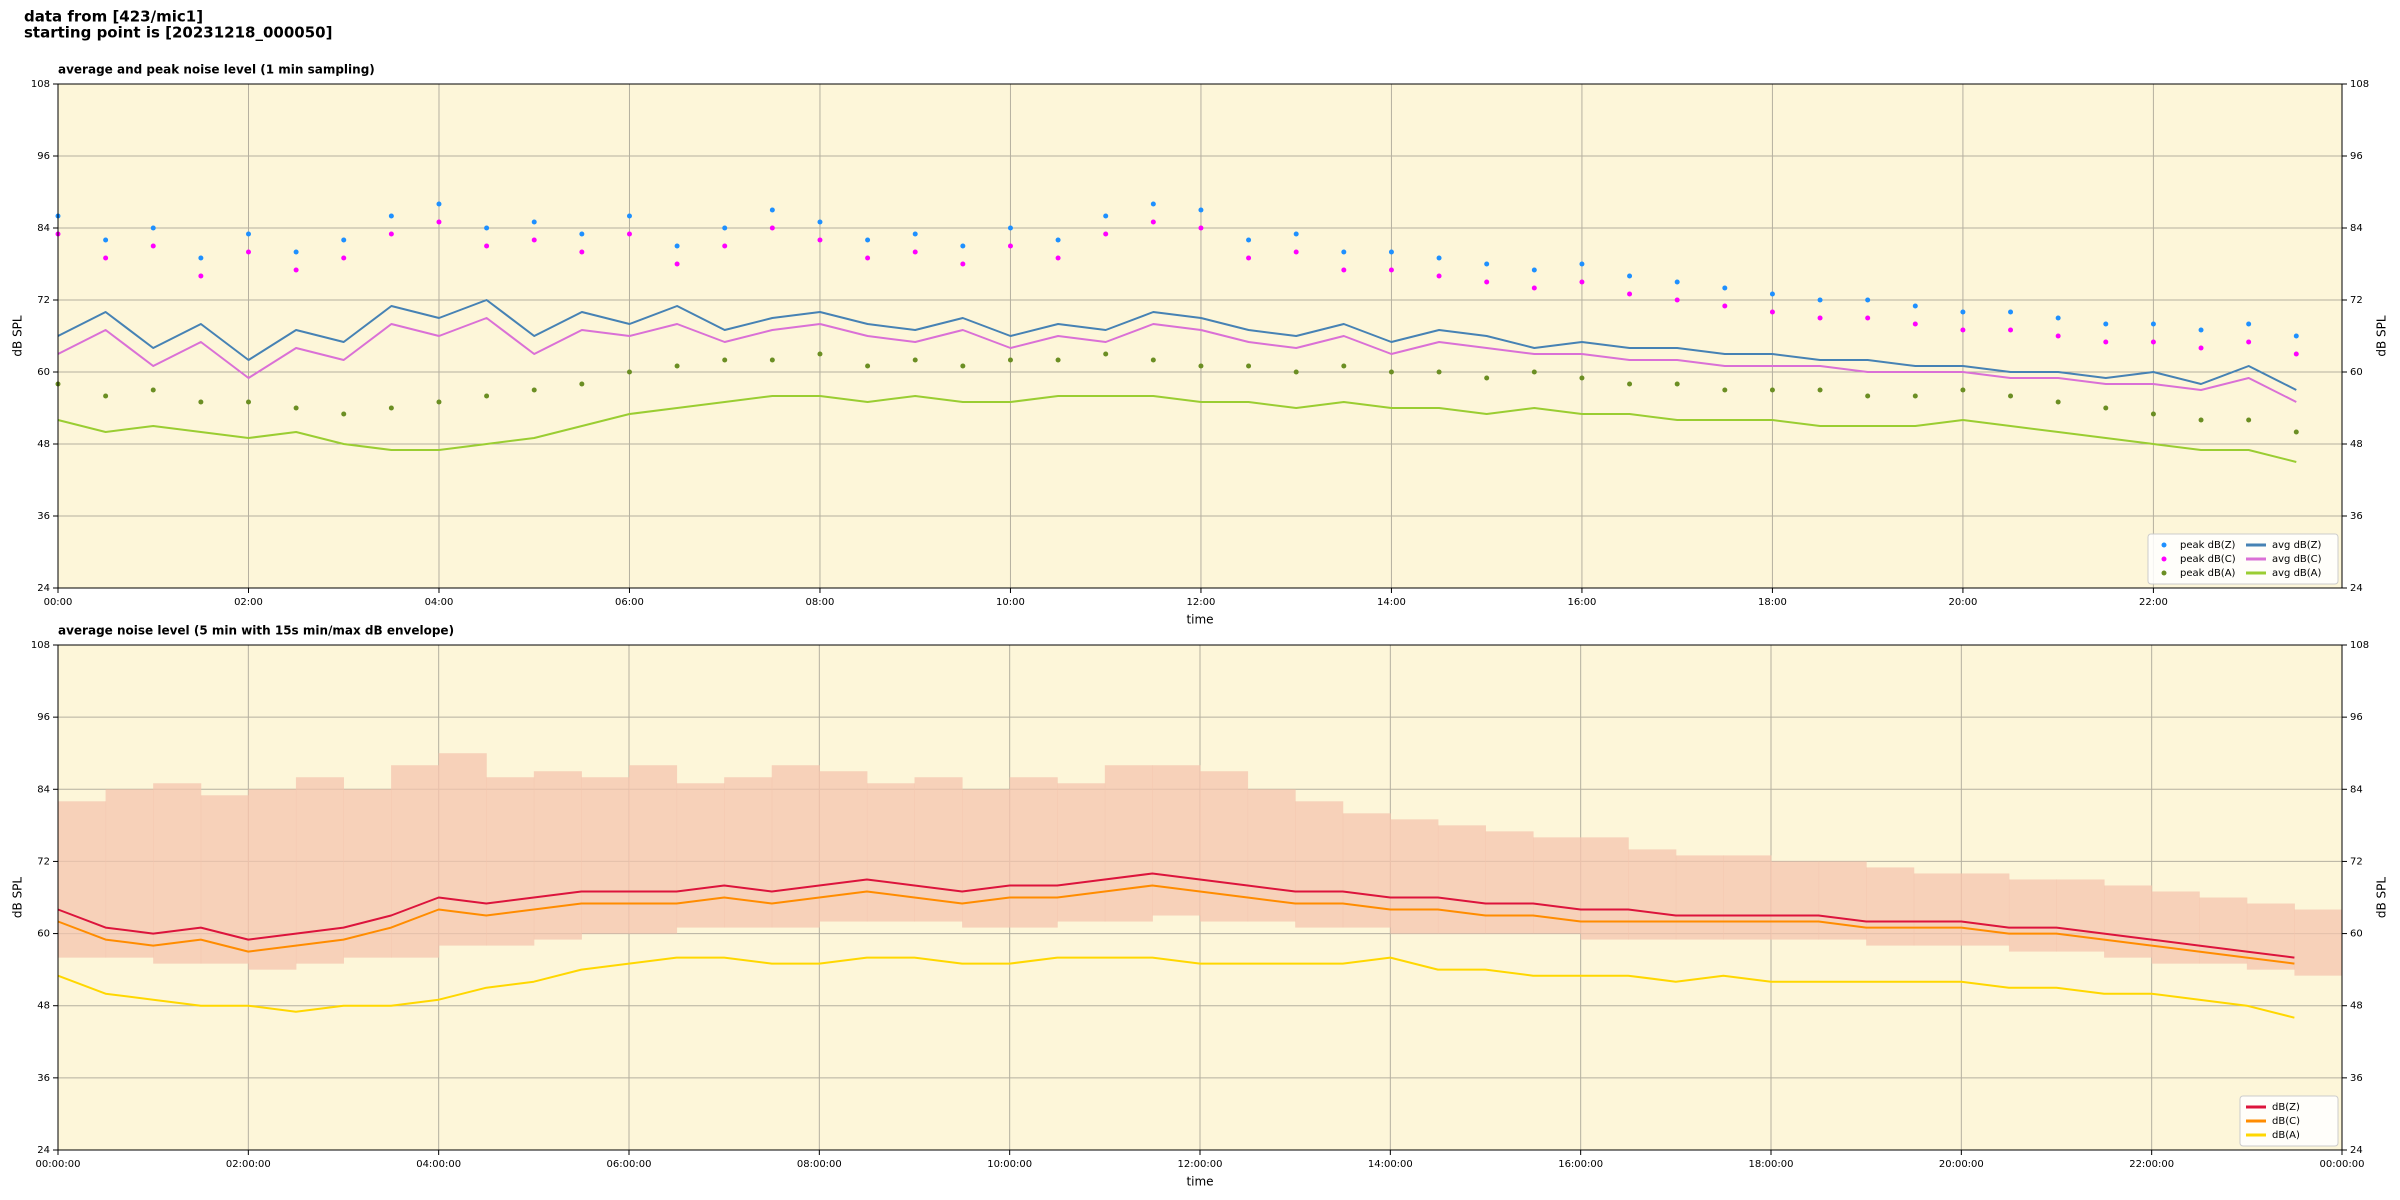 The height and width of the screenshot is (1200, 2400). Describe the element at coordinates (2286, 1121) in the screenshot. I see `legend-label: dB(C)` at that location.